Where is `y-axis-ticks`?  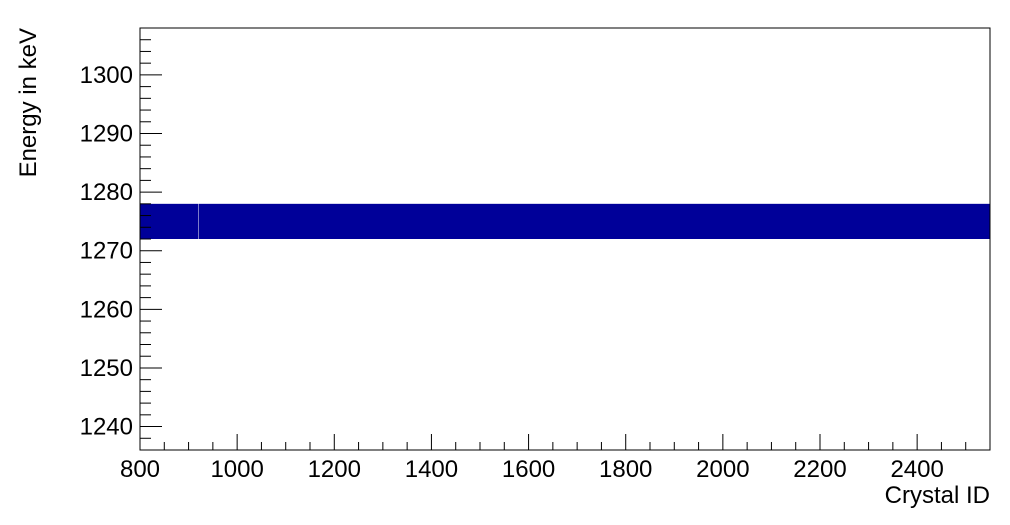
y-axis-ticks is located at coordinates (151, 239).